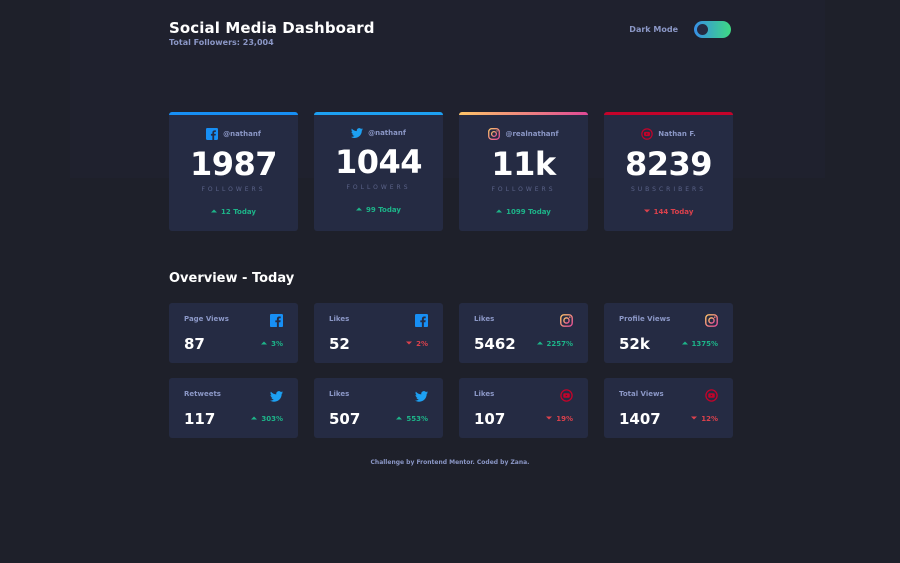  I want to click on card-handle: Nathan F., so click(677, 134).